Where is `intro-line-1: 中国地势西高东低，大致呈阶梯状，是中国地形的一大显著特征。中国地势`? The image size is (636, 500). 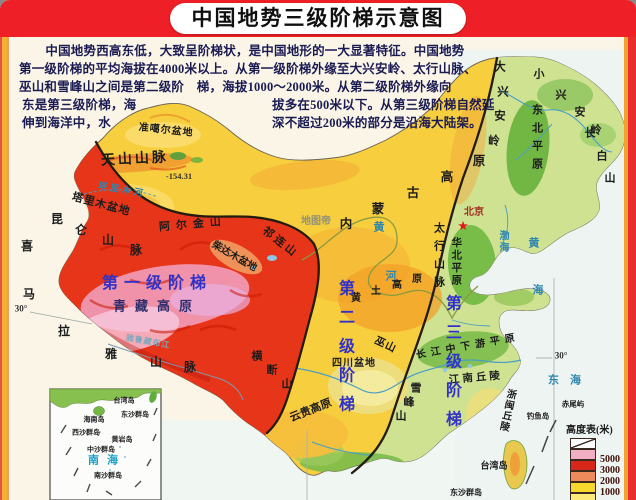 intro-line-1: 中国地势西高东低，大致呈阶梯状，是中国地形的一大显著特征。中国地势 is located at coordinates (242, 51).